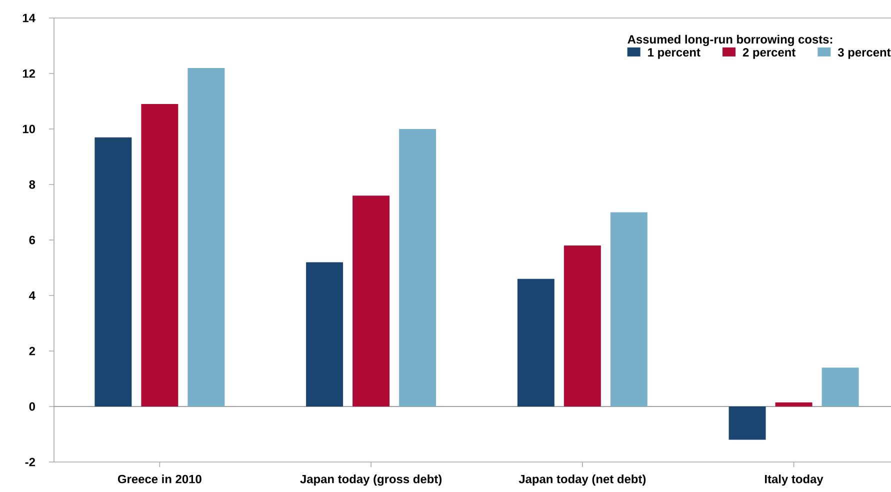  Describe the element at coordinates (582, 480) in the screenshot. I see `x-tick-label: Japan today (net debt)` at that location.